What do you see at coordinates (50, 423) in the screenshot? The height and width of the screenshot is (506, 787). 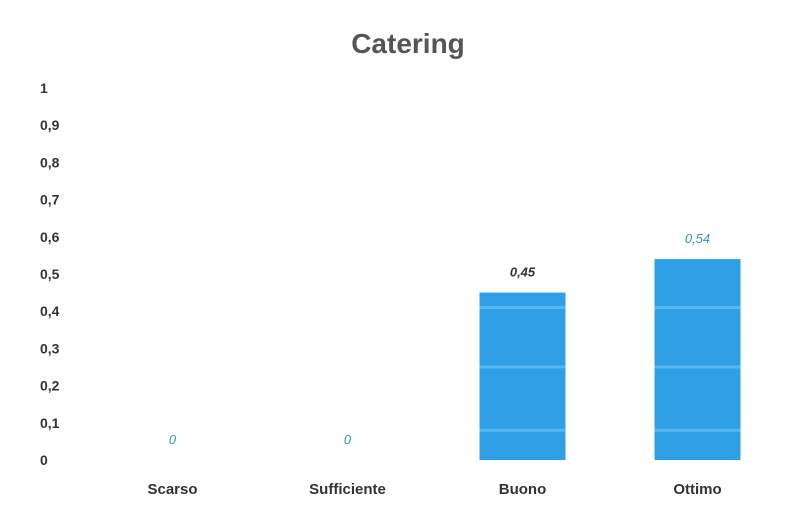 I see `y-tick-label: 0,1` at bounding box center [50, 423].